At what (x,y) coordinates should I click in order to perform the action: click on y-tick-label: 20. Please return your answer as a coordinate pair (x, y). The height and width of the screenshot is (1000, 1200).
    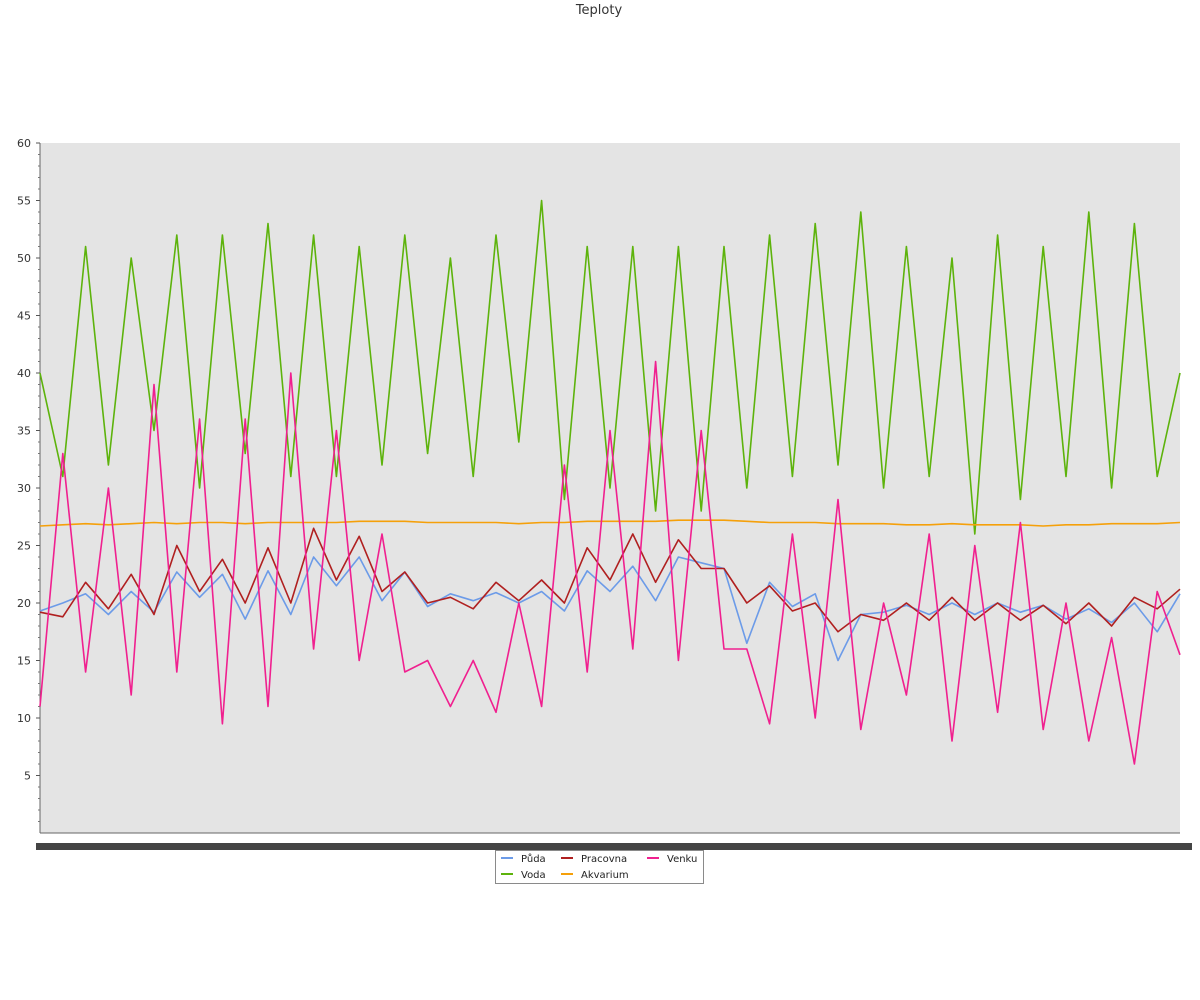
    Looking at the image, I should click on (24, 603).